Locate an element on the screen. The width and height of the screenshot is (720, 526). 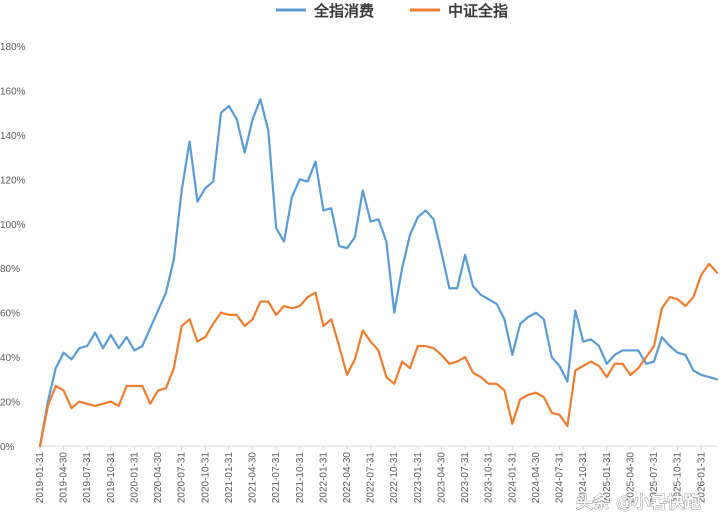
y-tick-label: 20% is located at coordinates (10, 403).